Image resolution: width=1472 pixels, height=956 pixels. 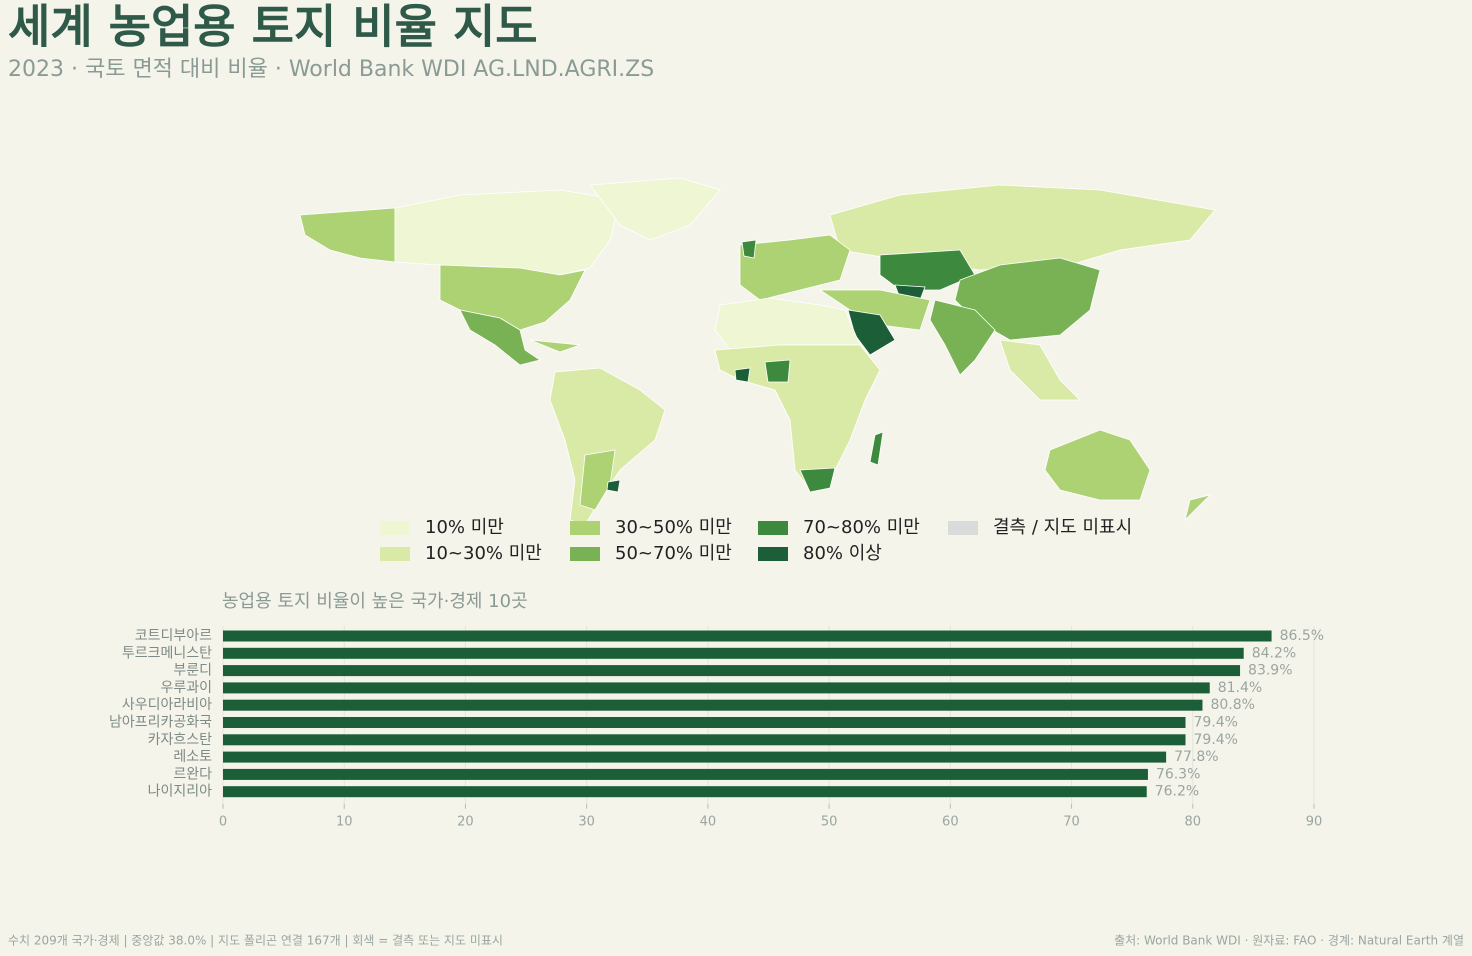 What do you see at coordinates (375, 601) in the screenshot?
I see `chart-title: 농업용 토지 비율이 높은 국가·경제 10곳` at bounding box center [375, 601].